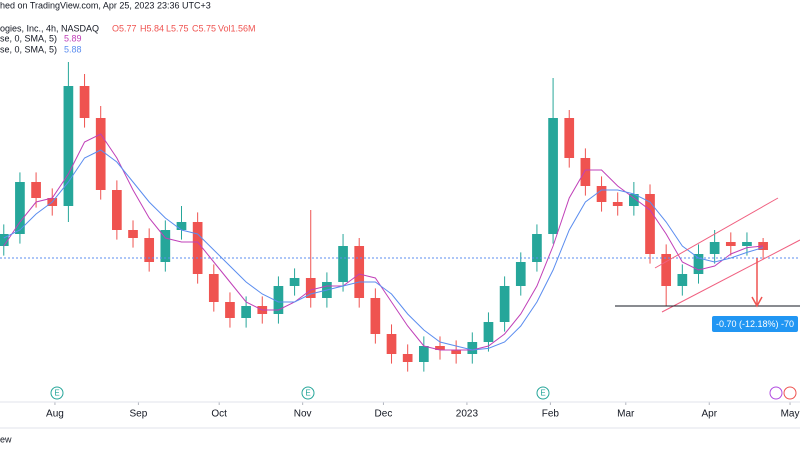  Describe the element at coordinates (384, 414) in the screenshot. I see `x-tick-label: Dec` at that location.